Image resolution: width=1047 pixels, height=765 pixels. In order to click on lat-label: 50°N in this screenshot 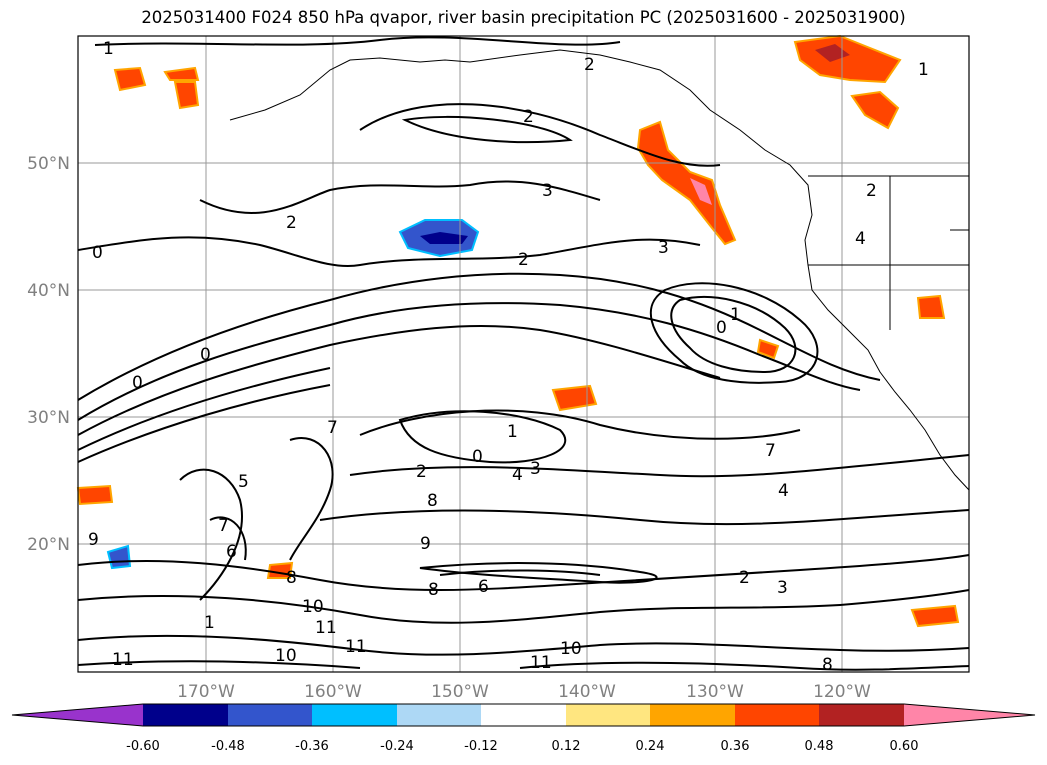, I will do `click(48, 164)`.